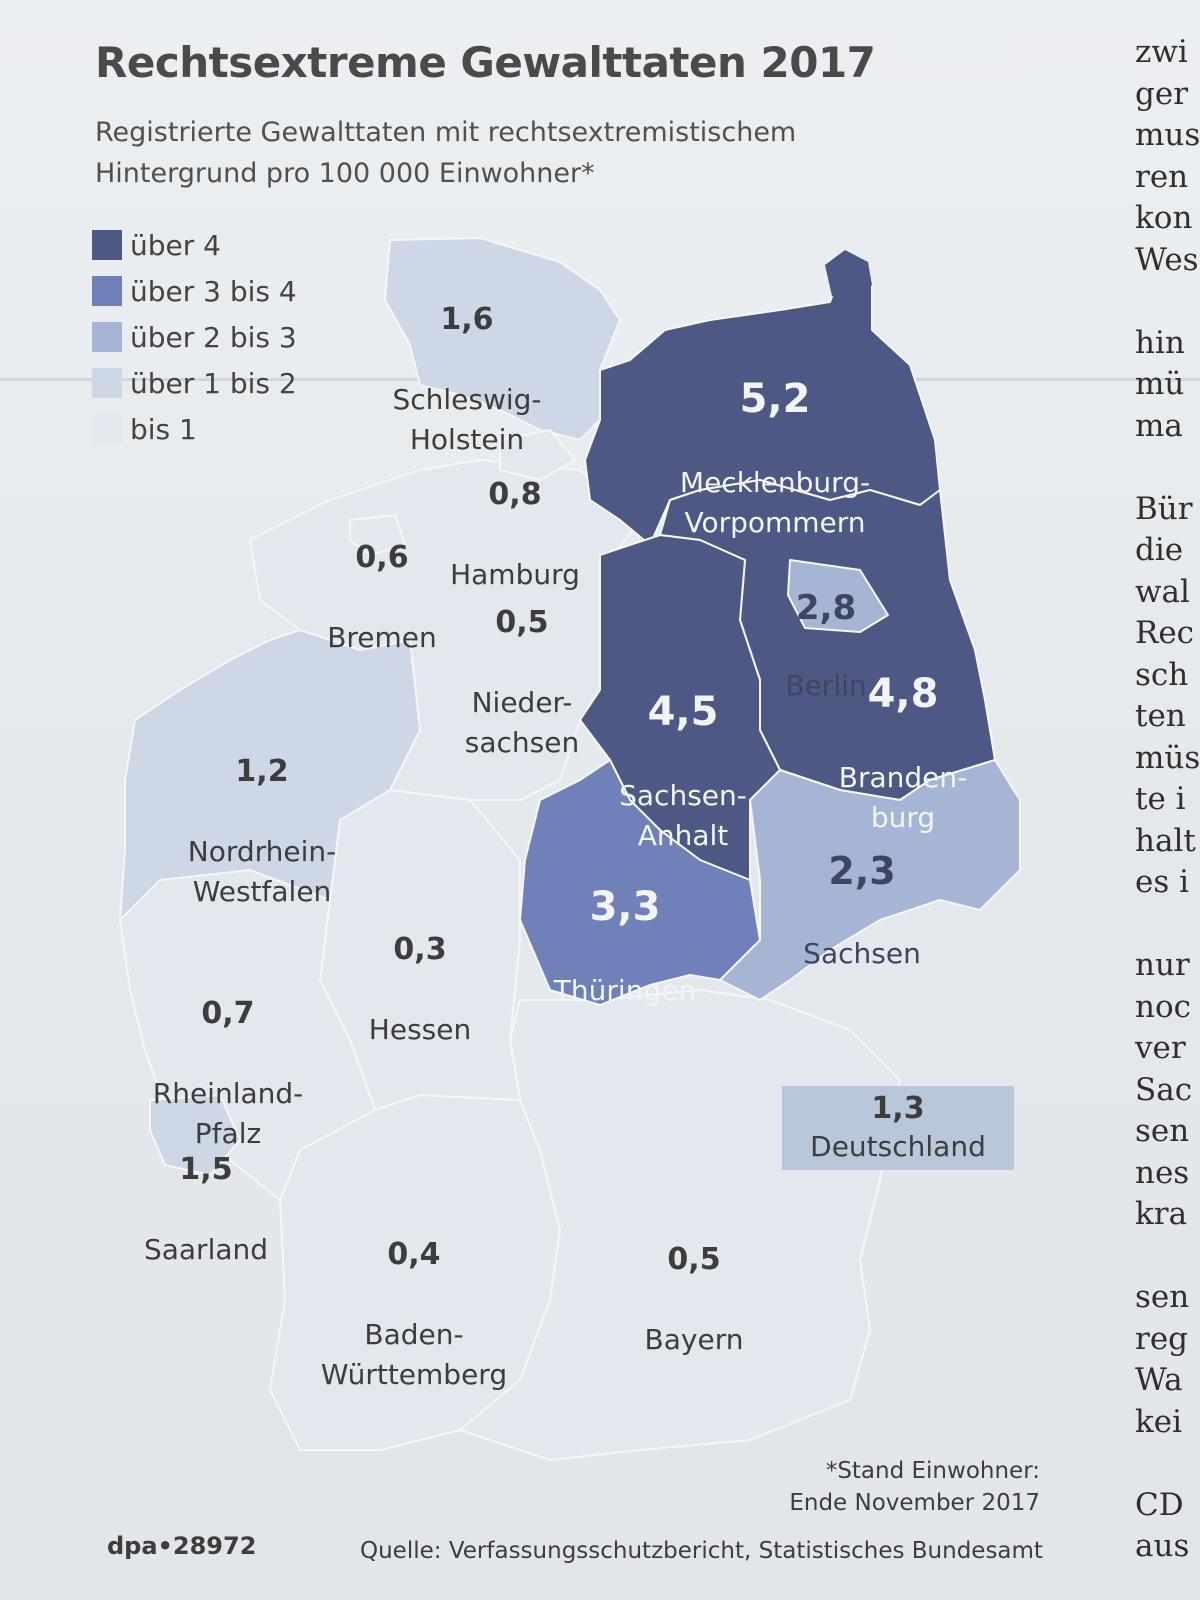 The image size is (1200, 1600). I want to click on article-line: sch, so click(1162, 674).